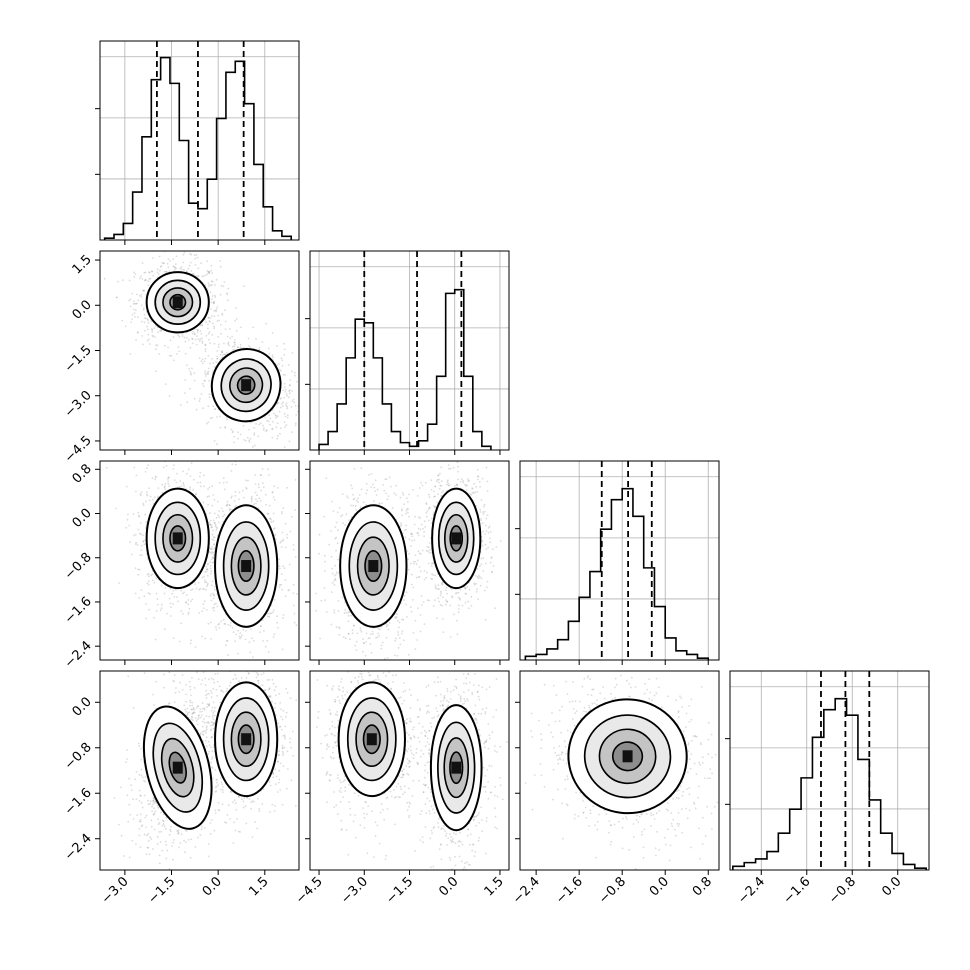 Image resolution: width=970 pixels, height=970 pixels. I want to click on density-group, so click(204, 560).